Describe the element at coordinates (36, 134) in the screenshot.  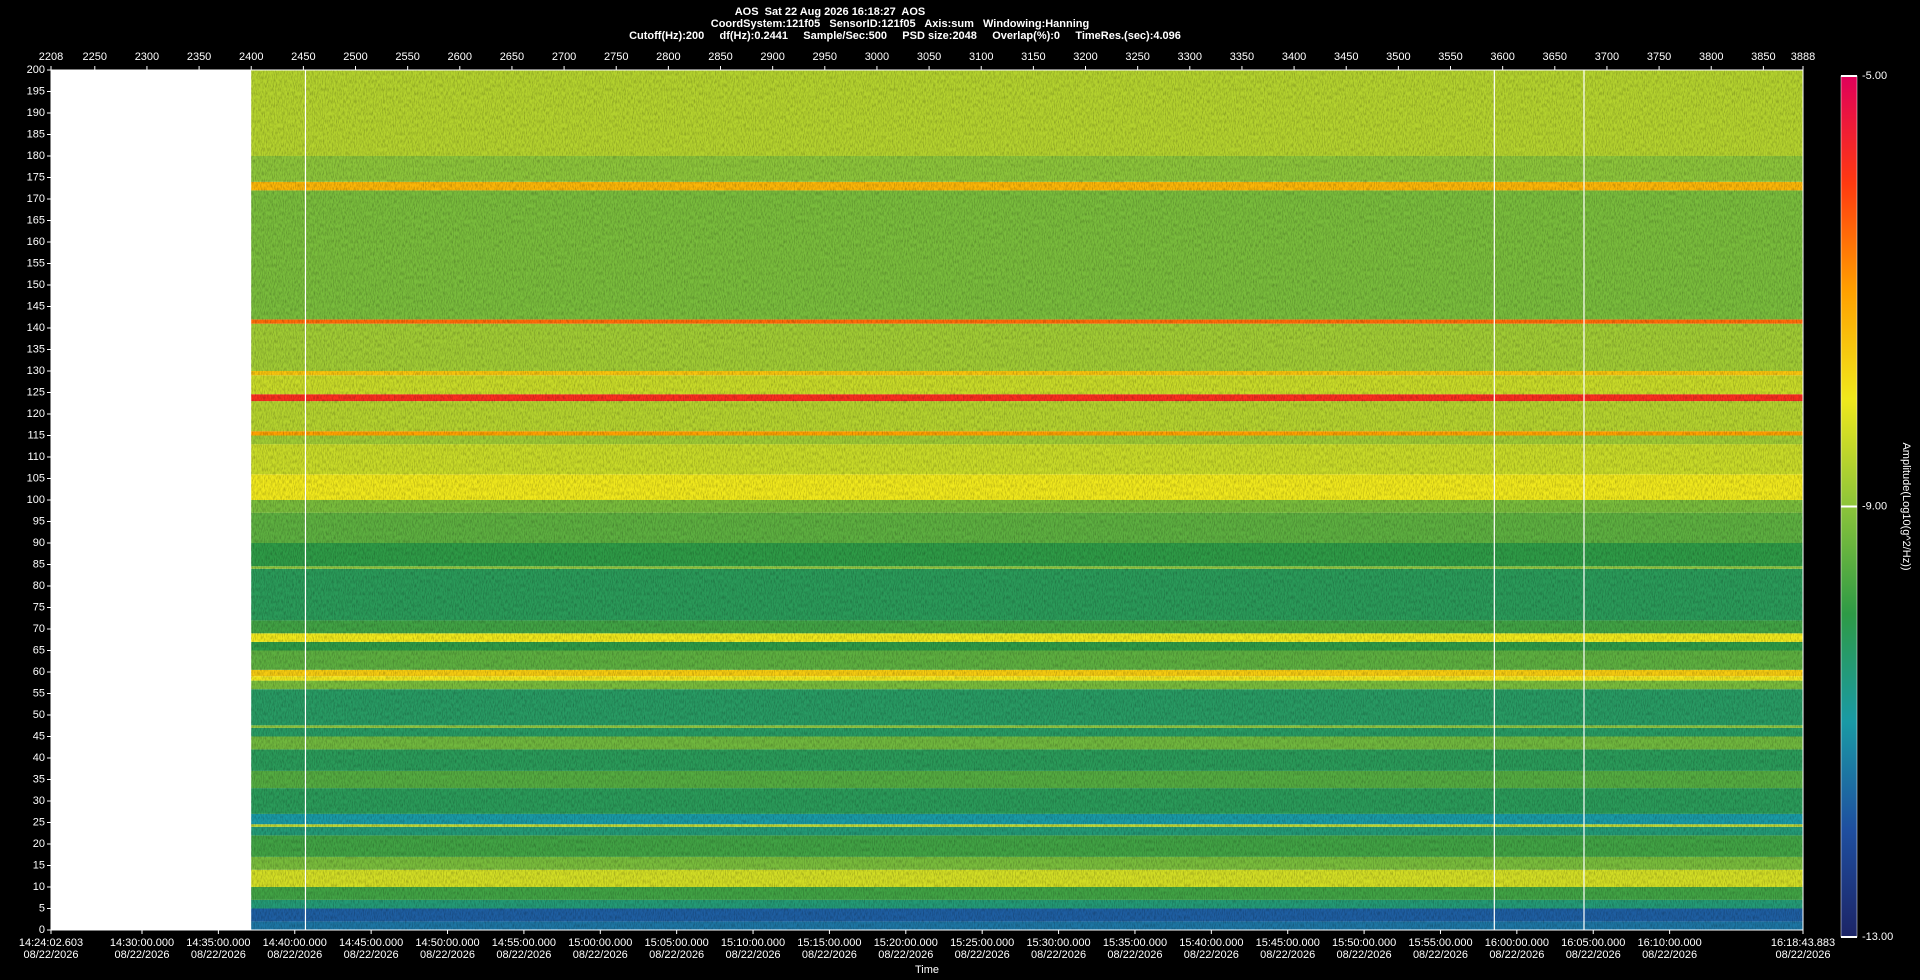
I see `y-tick-label: 185` at that location.